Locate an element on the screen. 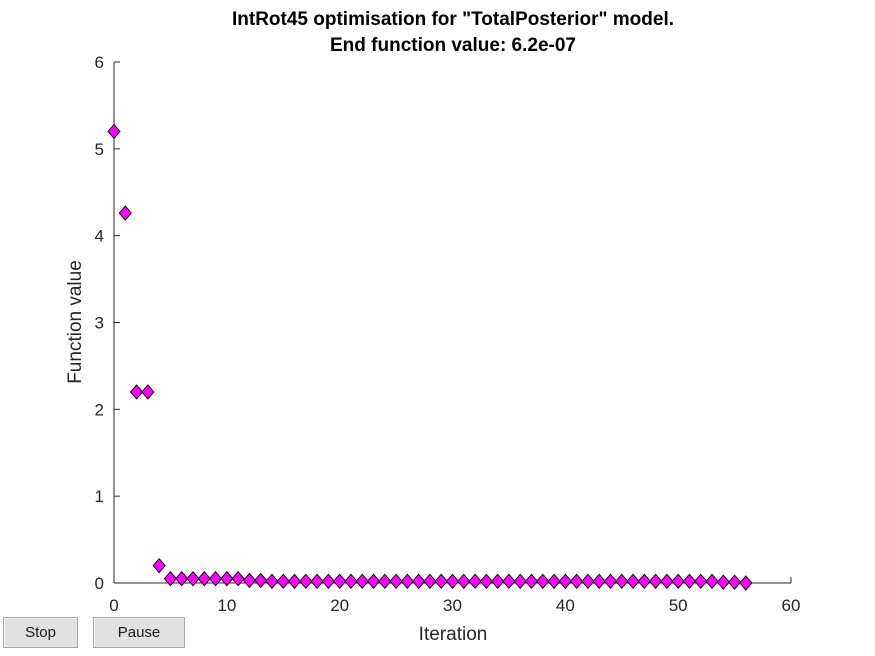 The image size is (875, 656). x-tick-label: 20 is located at coordinates (339, 605).